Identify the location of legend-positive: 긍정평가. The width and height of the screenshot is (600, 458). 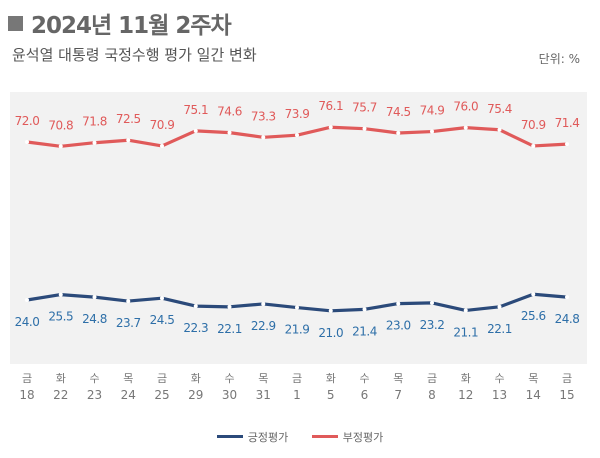
(252, 437).